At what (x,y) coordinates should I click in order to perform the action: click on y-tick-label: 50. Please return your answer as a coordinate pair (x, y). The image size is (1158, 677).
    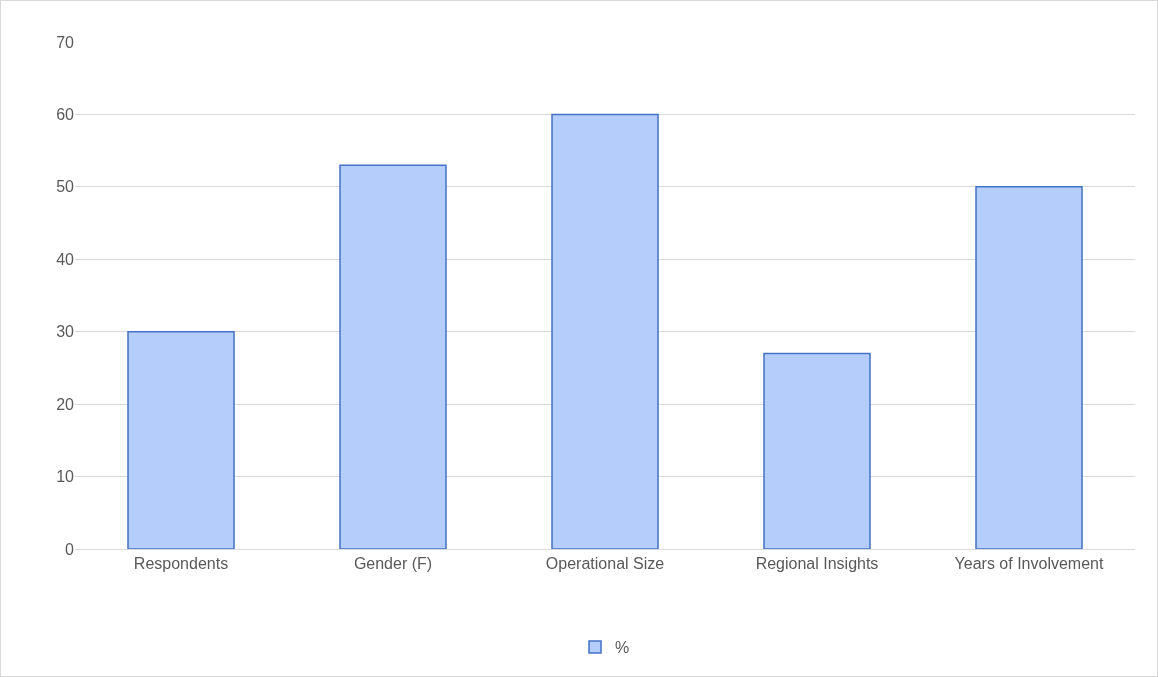
    Looking at the image, I should click on (65, 187).